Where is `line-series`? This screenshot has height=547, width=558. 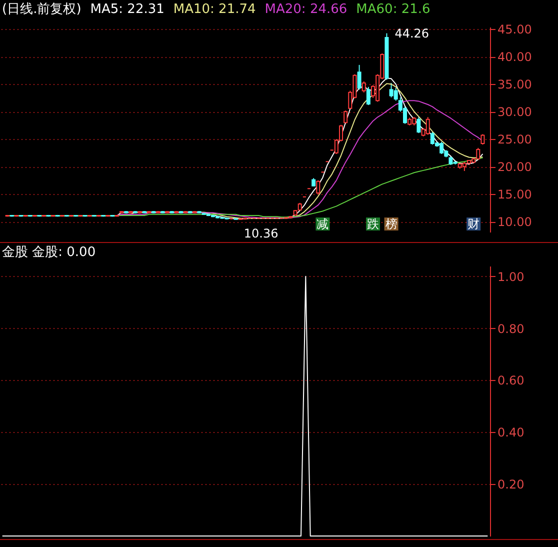 line-series is located at coordinates (245, 187).